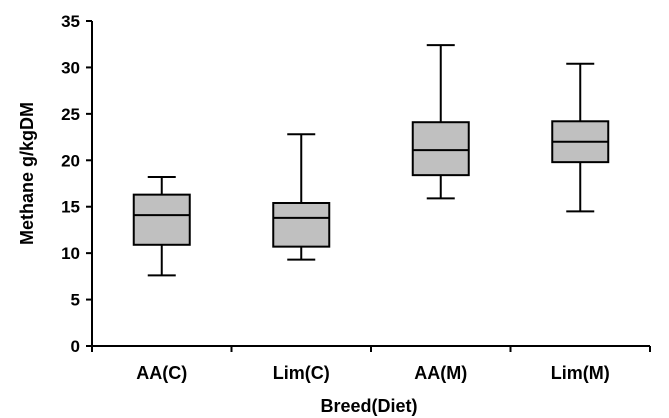  What do you see at coordinates (75, 300) in the screenshot?
I see `y-tick-label: 5` at bounding box center [75, 300].